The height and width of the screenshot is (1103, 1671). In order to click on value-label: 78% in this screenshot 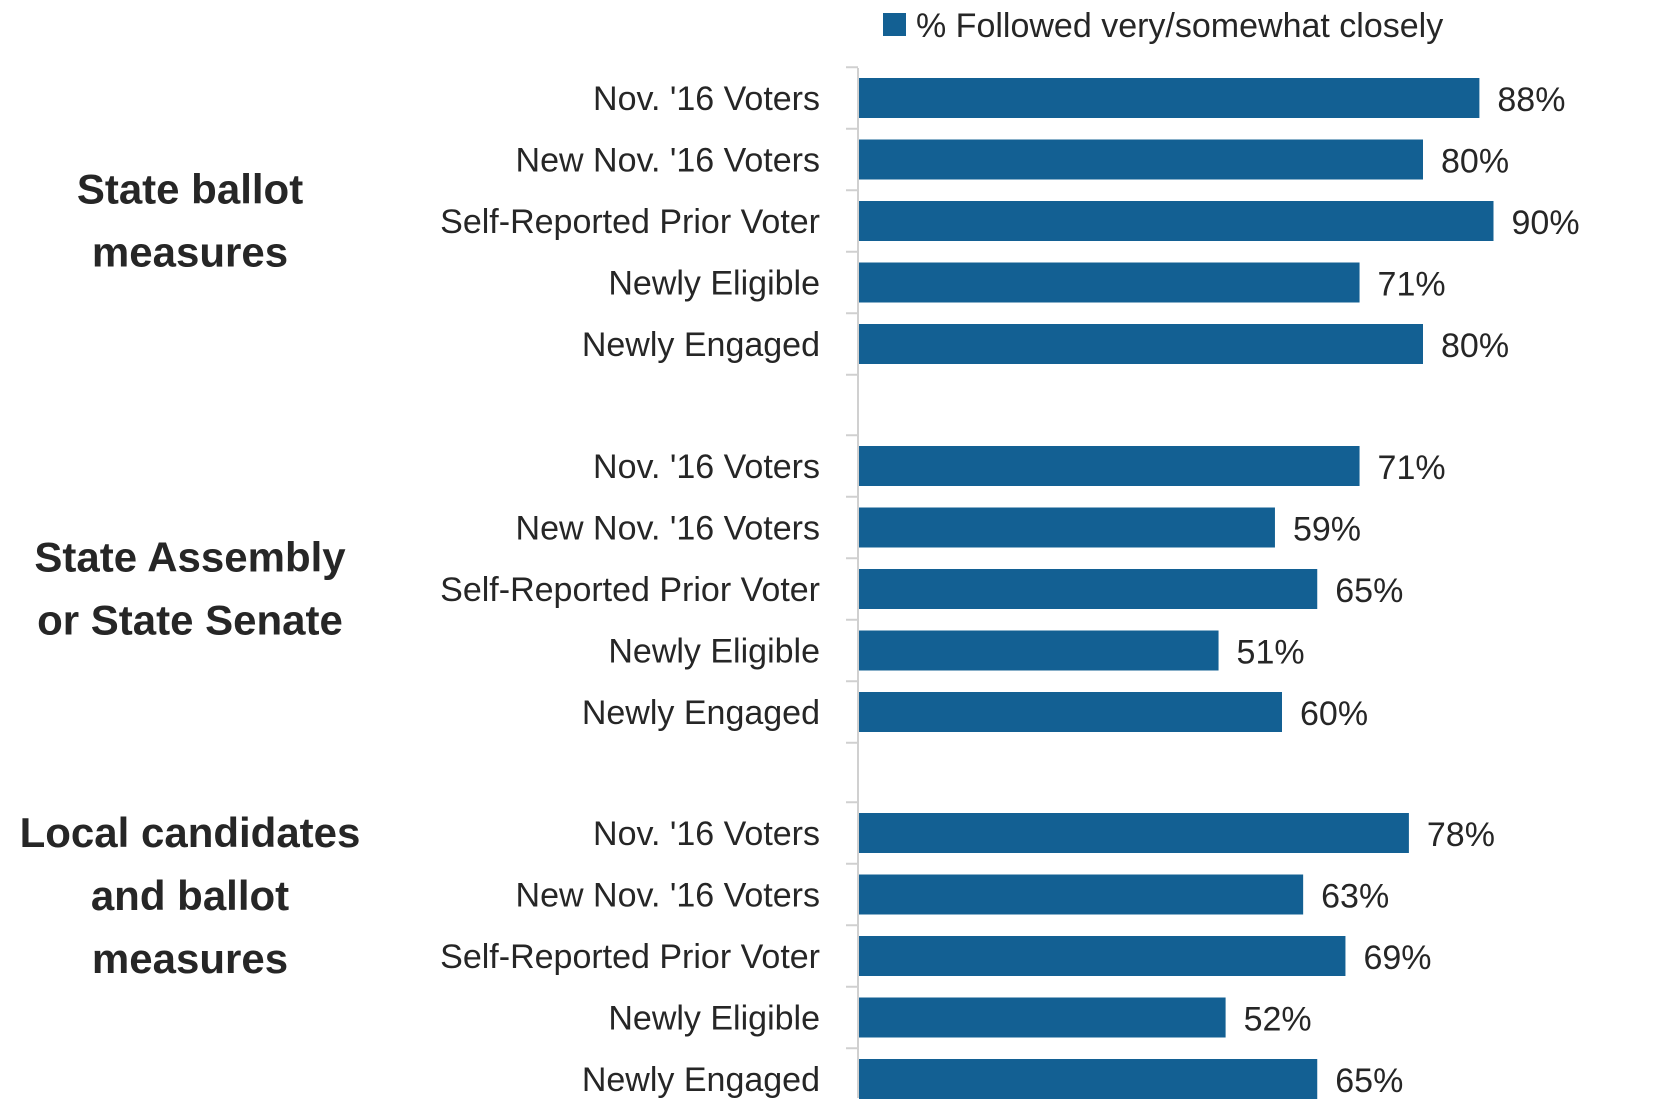, I will do `click(1461, 835)`.